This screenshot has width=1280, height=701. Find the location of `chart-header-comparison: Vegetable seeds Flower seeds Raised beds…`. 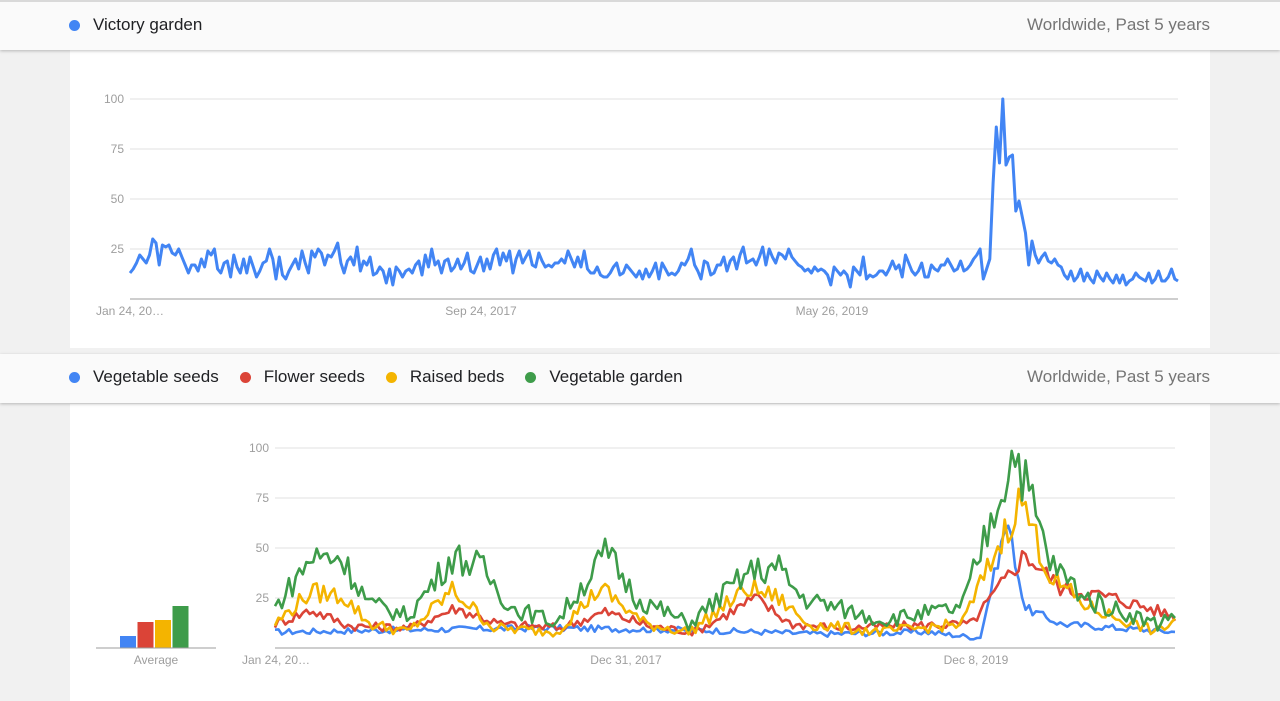

chart-header-comparison: Vegetable seeds Flower seeds Raised beds… is located at coordinates (640, 378).